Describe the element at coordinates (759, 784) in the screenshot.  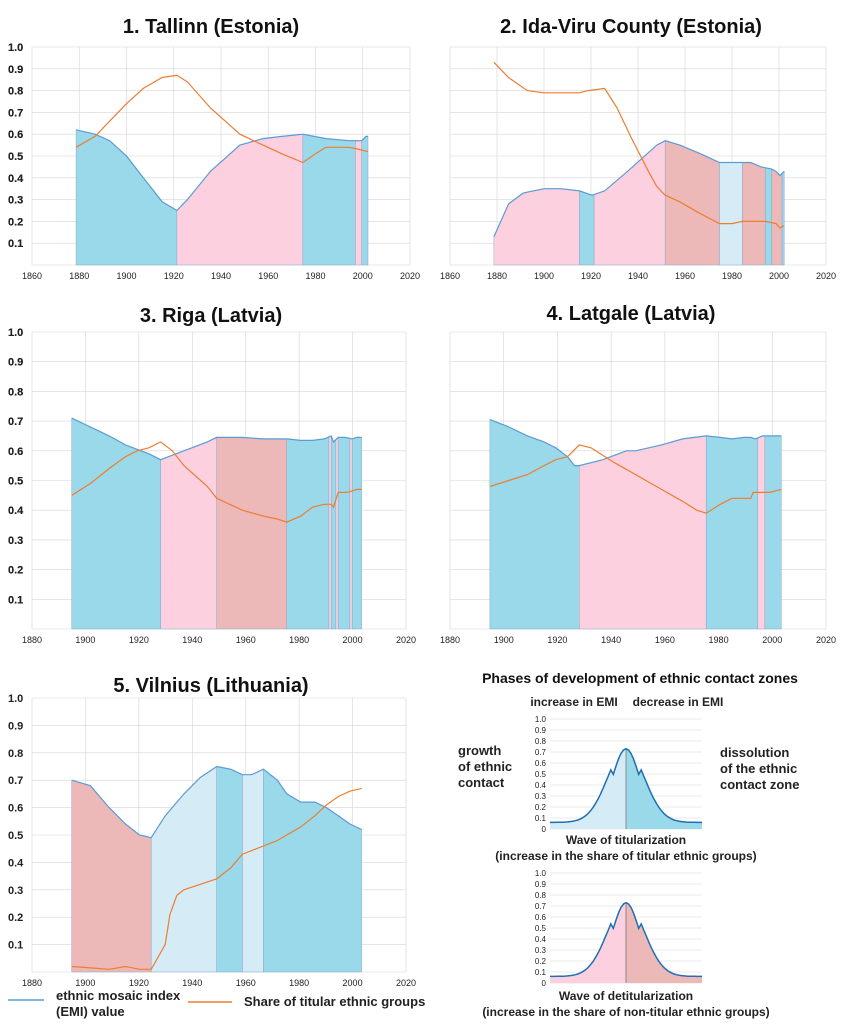
I see `dissolution-label-3: contact zone` at that location.